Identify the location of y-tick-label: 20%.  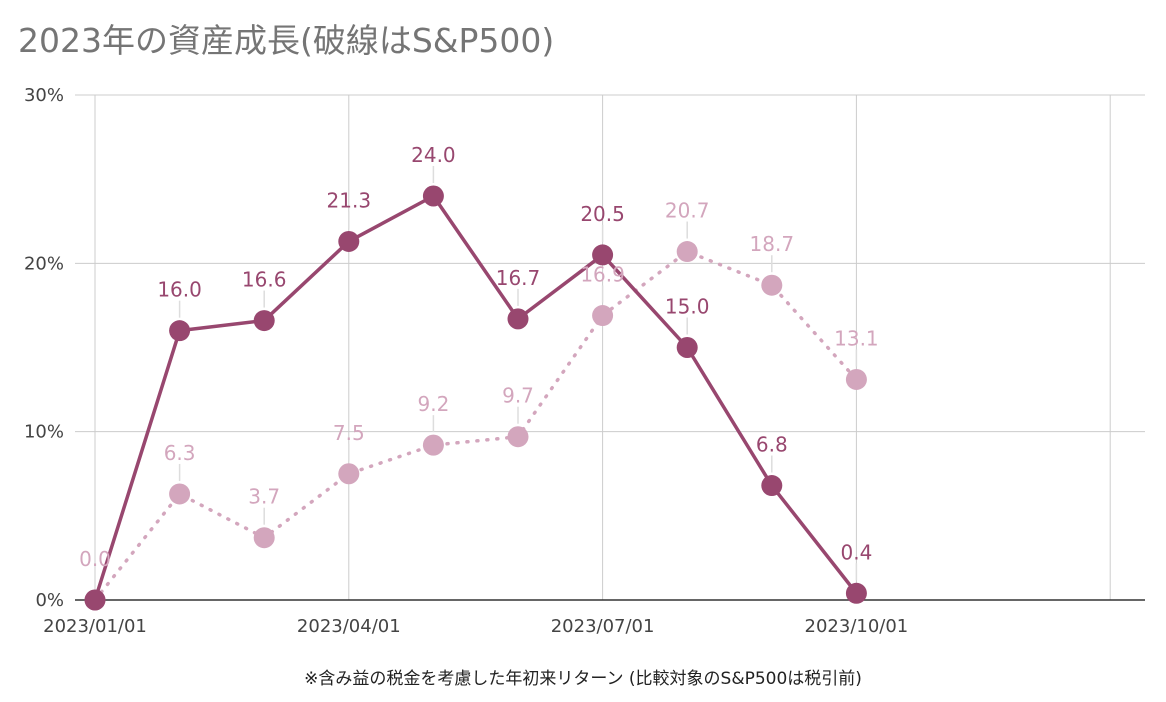
(44, 263).